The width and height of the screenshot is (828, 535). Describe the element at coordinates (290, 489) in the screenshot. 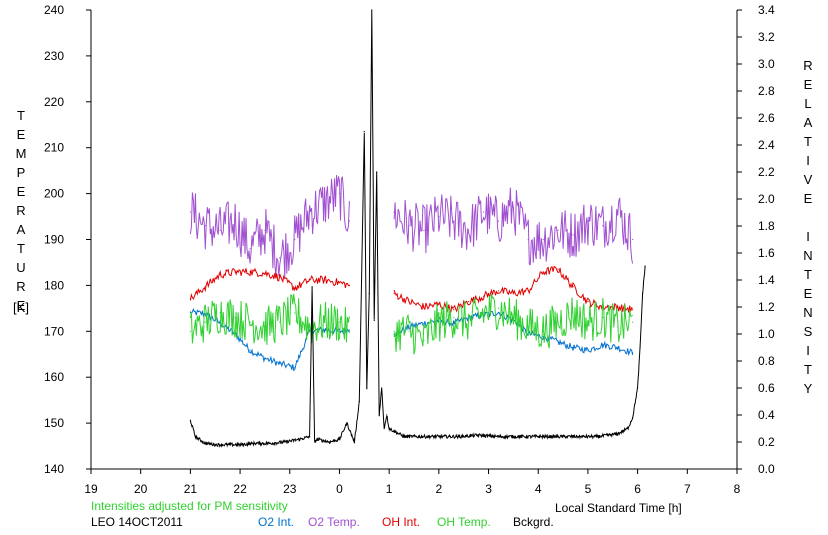

I see `x-tick-label: 23` at that location.